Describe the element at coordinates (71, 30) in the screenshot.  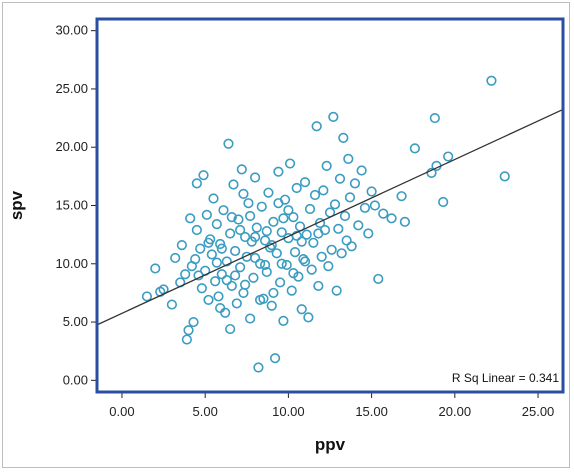
I see `y-tick-label: 30.00` at that location.